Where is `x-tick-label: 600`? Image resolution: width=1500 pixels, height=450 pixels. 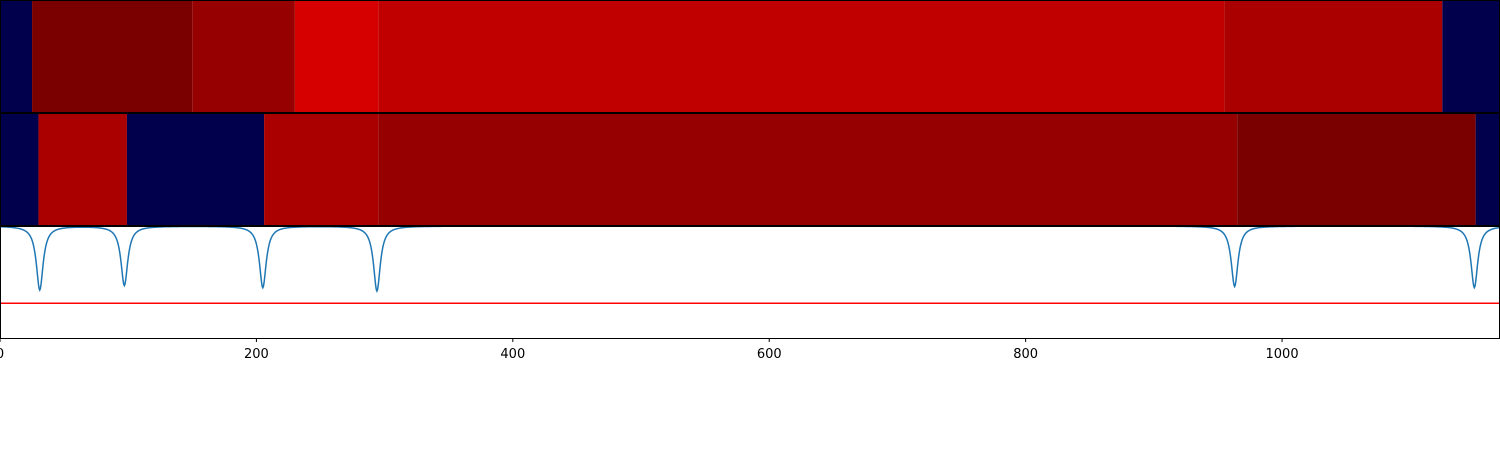
x-tick-label: 600 is located at coordinates (769, 354).